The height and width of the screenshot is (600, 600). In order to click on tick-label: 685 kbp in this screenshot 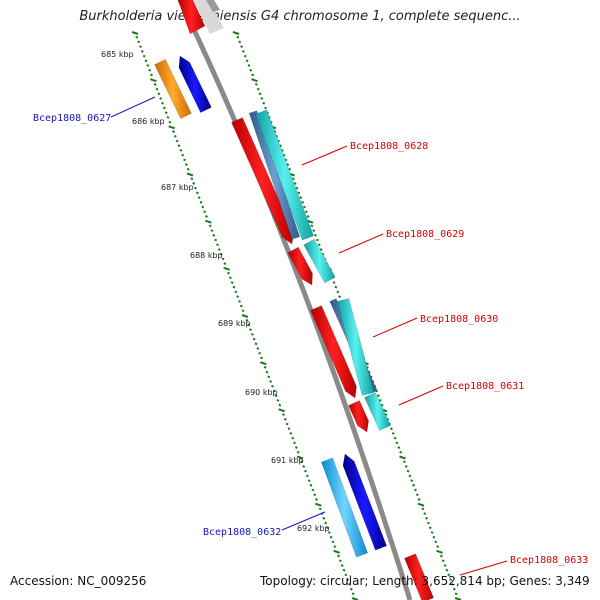, I will do `click(117, 54)`.